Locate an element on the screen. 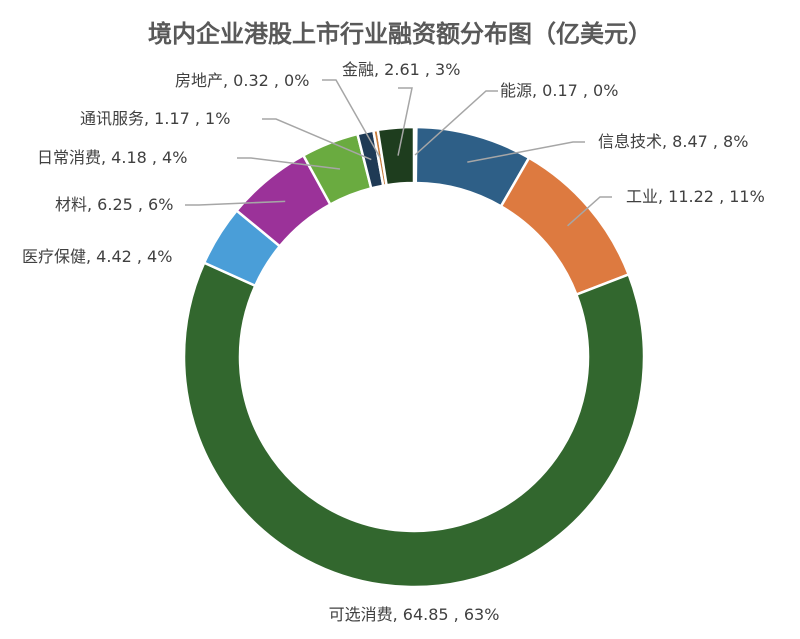 This screenshot has height=639, width=800. chart-title: 境内企业港股上市行业融资额分布图（亿美元） is located at coordinates (400, 34).